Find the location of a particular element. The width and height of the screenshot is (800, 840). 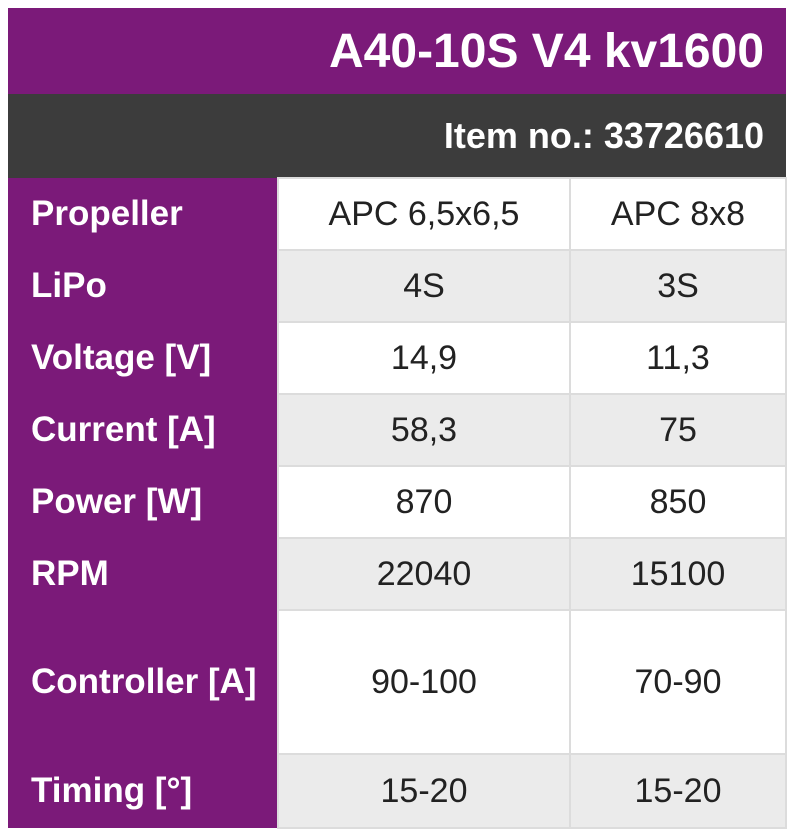

table-row: Voltage [V] 14,9 11,3 is located at coordinates (398, 358).